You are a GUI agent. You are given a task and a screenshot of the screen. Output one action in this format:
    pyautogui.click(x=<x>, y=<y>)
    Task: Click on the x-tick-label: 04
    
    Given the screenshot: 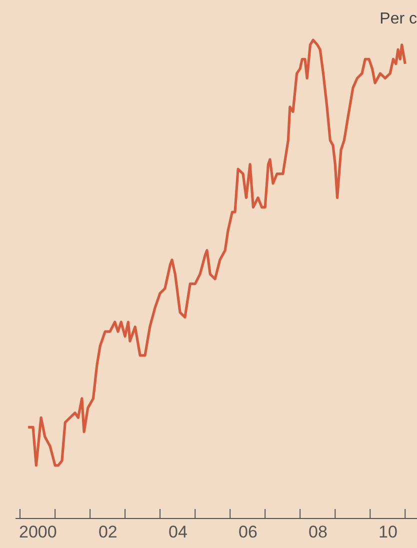 What is the action you would take?
    pyautogui.click(x=178, y=532)
    